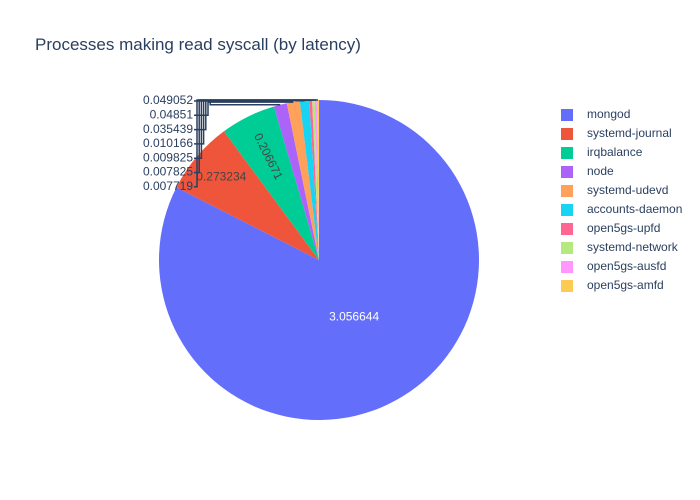 The width and height of the screenshot is (700, 500). I want to click on legend-item-accounts-daemon: accounts-daemon, so click(621, 209).